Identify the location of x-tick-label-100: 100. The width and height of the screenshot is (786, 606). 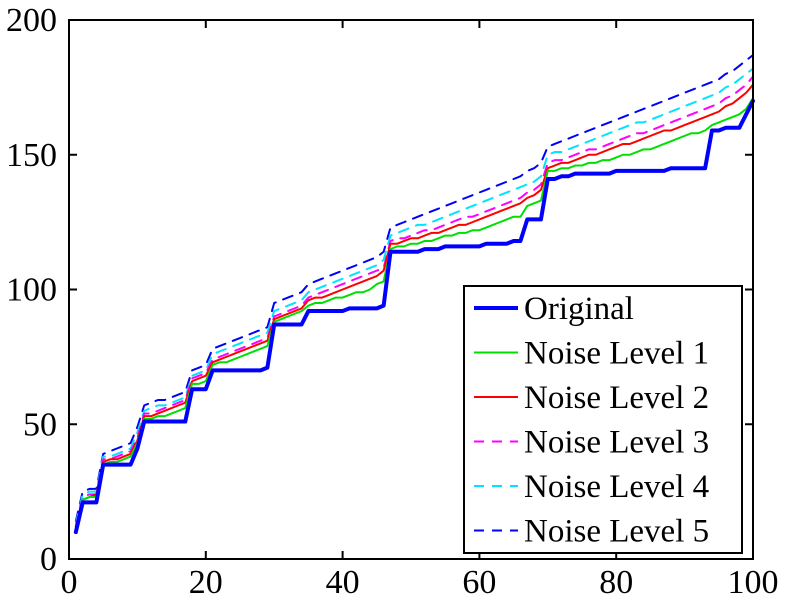
(753, 582).